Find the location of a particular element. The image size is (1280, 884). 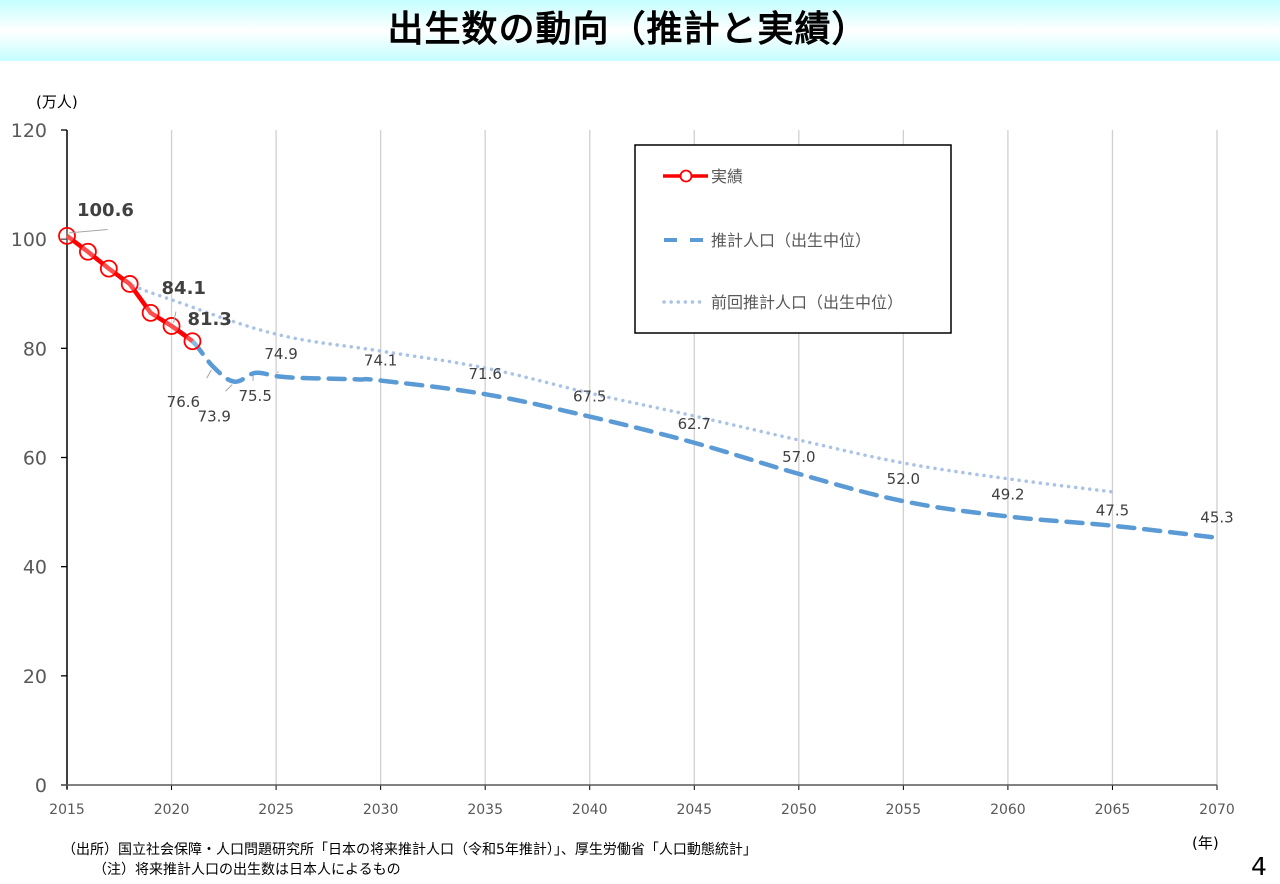

actual-point-2019 is located at coordinates (150, 312).